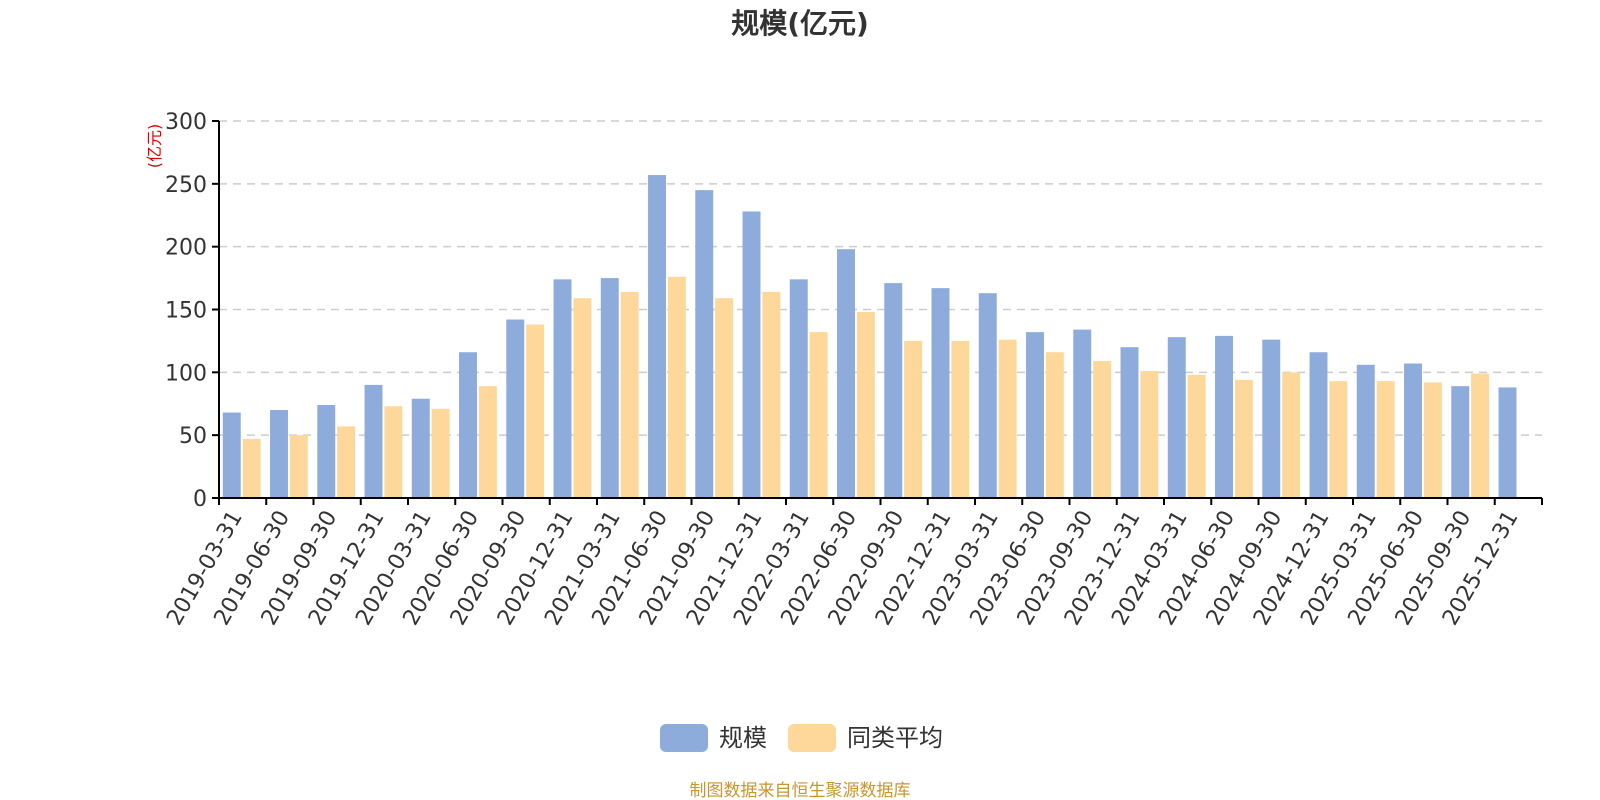 This screenshot has width=1600, height=800. What do you see at coordinates (800, 790) in the screenshot?
I see `data-source-note: 制图数据来自恒生聚源数据库` at bounding box center [800, 790].